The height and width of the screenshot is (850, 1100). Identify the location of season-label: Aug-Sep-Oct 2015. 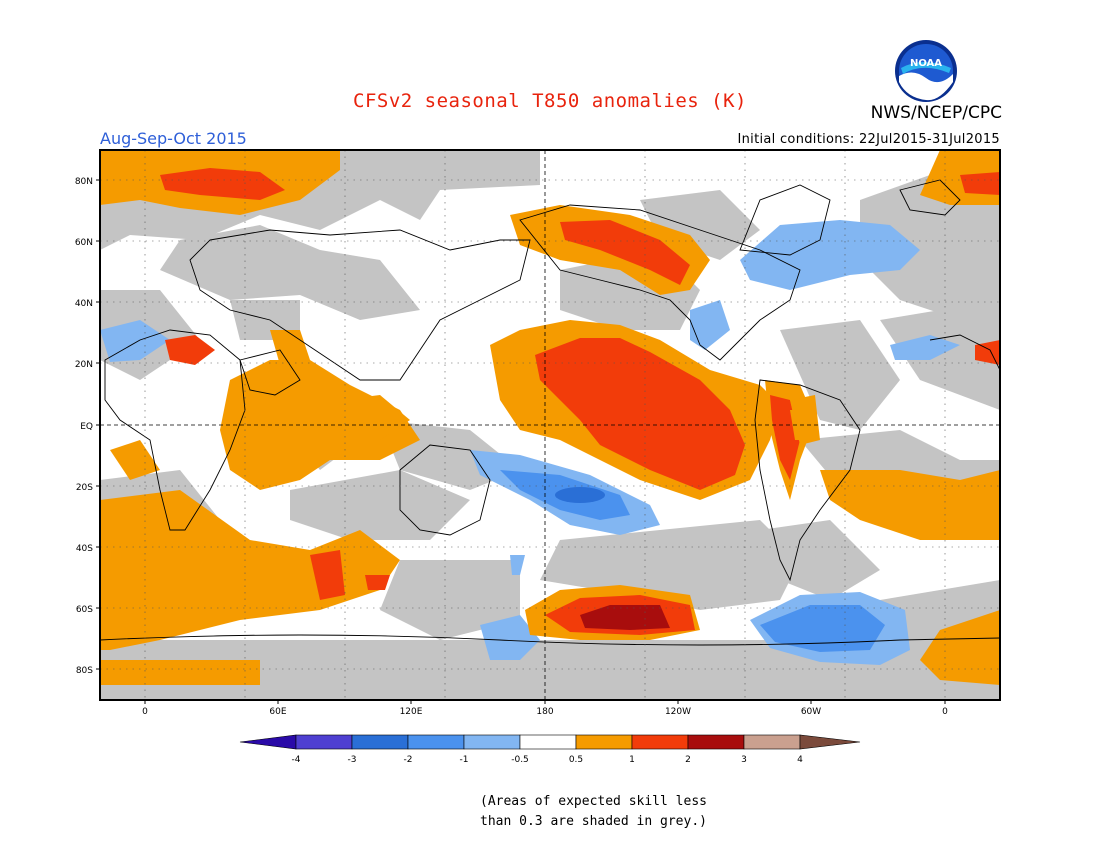
(173, 138).